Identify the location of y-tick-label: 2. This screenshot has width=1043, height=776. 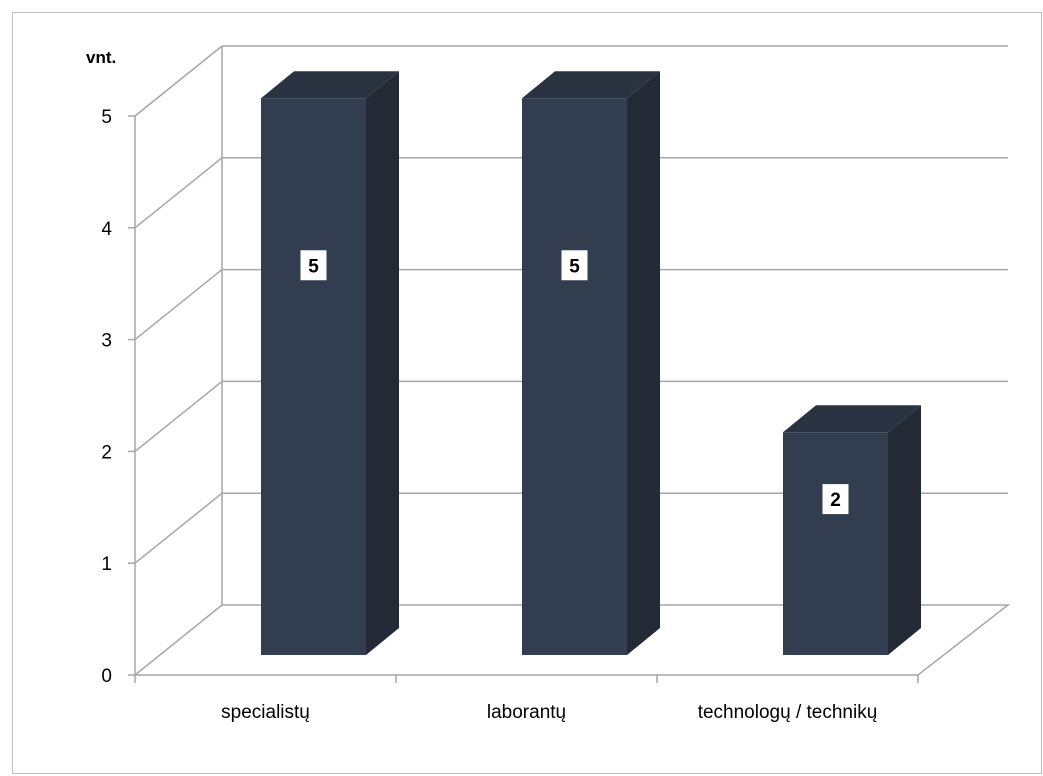
(106, 452).